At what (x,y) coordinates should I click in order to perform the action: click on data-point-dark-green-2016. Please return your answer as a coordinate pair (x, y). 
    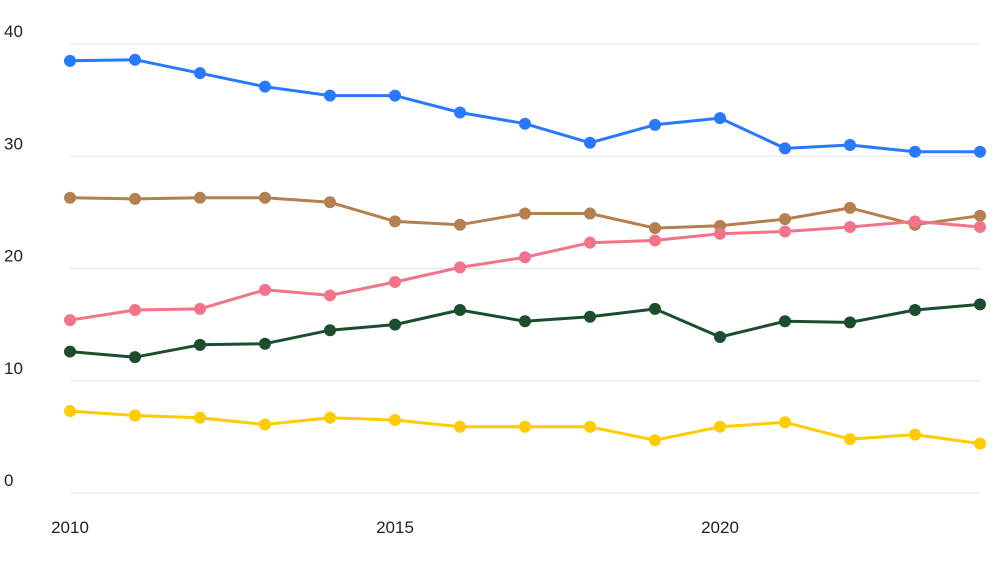
    Looking at the image, I should click on (460, 310).